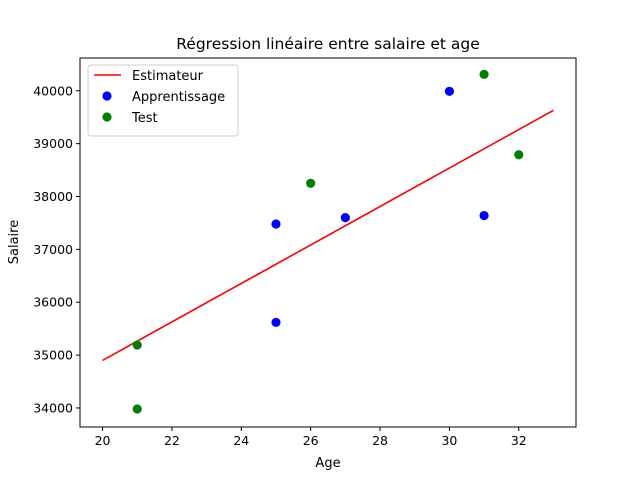  I want to click on legend-label-test: Test, so click(144, 118).